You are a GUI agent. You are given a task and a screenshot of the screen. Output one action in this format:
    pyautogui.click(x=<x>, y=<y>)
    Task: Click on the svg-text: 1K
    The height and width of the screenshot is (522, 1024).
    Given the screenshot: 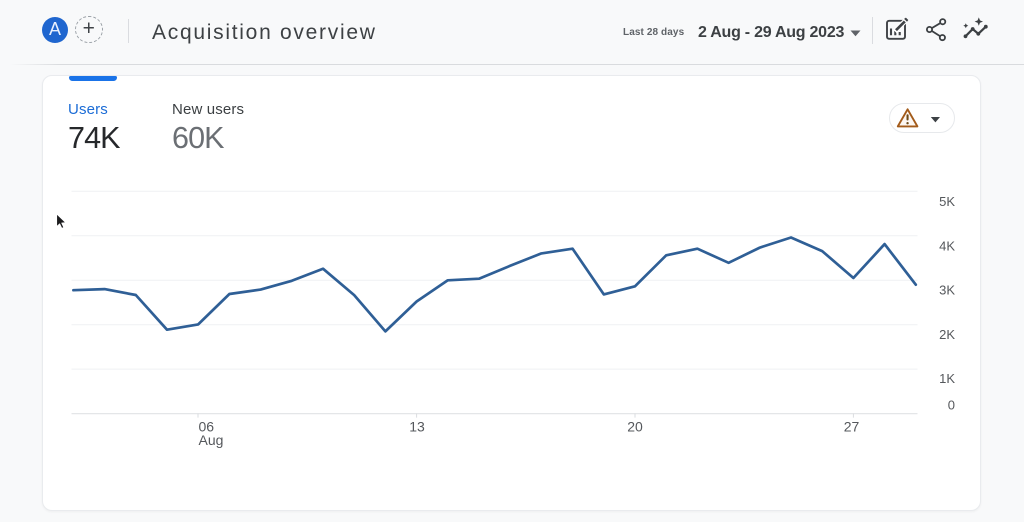 What is the action you would take?
    pyautogui.click(x=947, y=378)
    